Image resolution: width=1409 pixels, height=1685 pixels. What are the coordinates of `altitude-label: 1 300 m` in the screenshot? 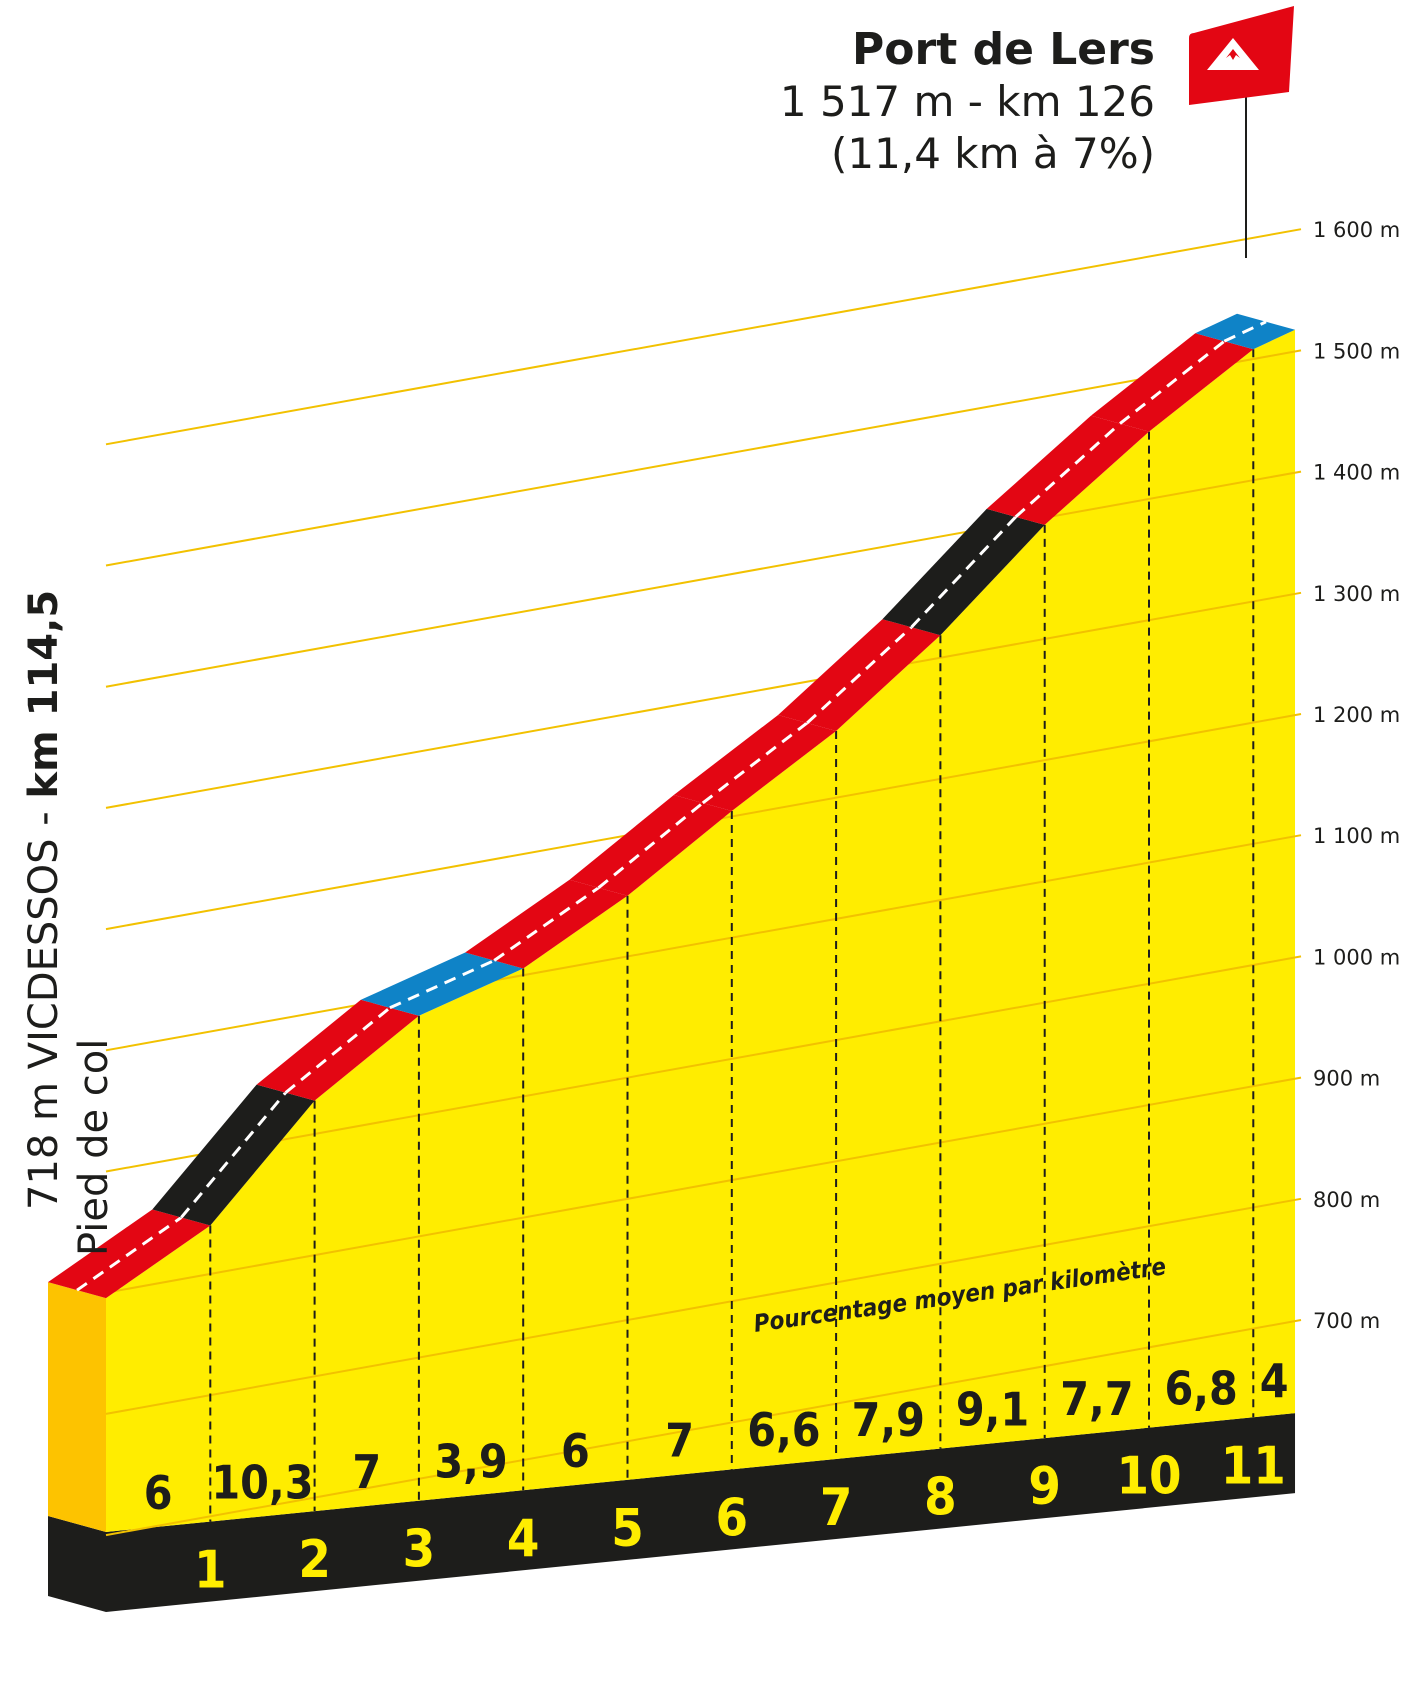 It's located at (1356, 594).